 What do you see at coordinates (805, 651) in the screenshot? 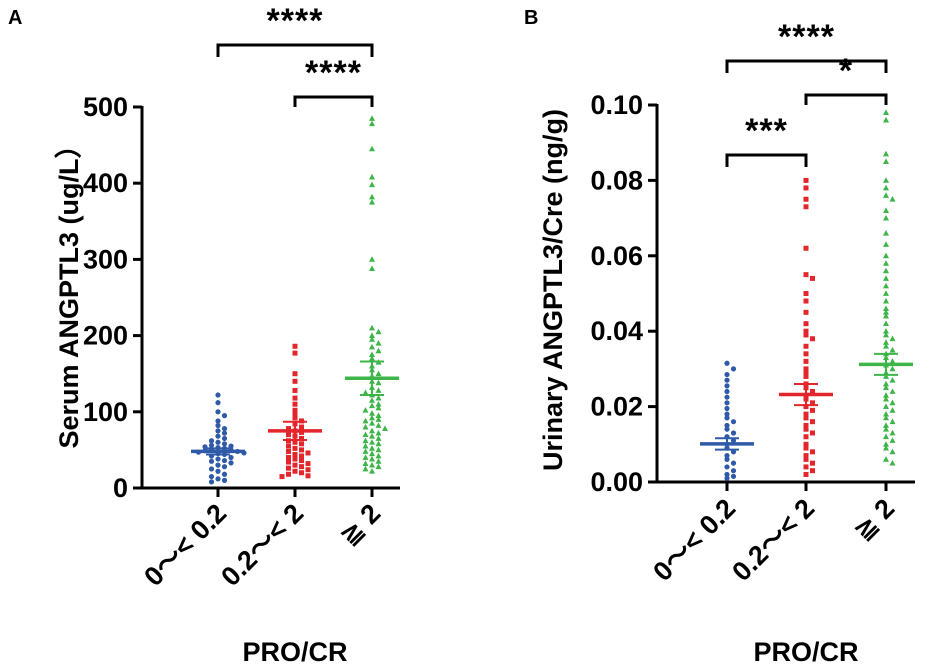
I see `panel-b-xlabel: PRO/CR` at bounding box center [805, 651].